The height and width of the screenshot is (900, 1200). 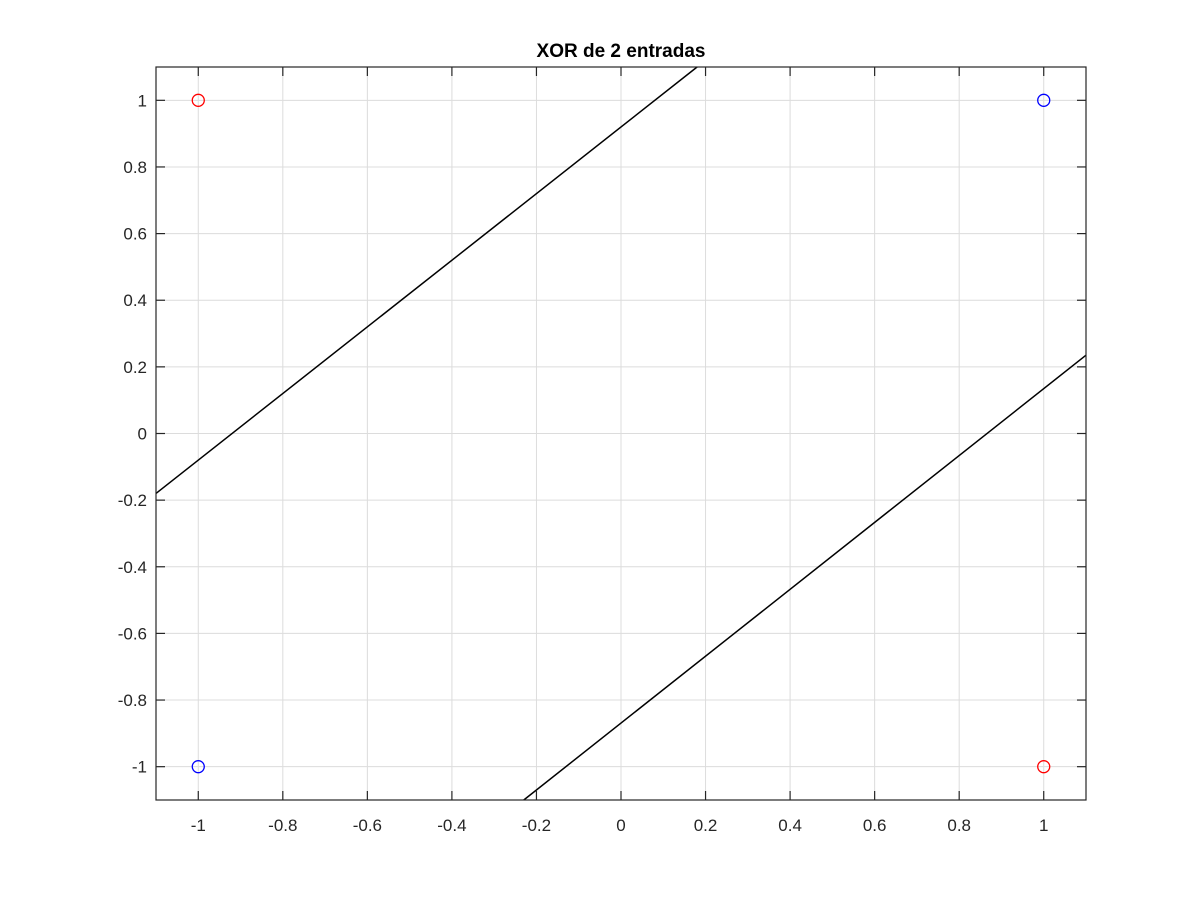 I want to click on x-tick-label: 0.6, so click(x=875, y=825).